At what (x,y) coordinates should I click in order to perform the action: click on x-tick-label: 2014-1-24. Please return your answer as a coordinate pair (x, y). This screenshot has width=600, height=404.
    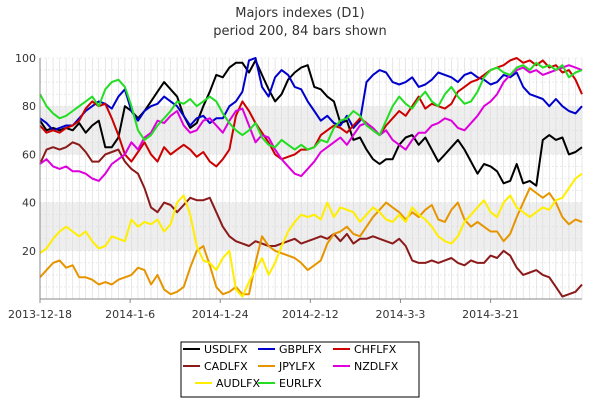
    Looking at the image, I should click on (220, 314).